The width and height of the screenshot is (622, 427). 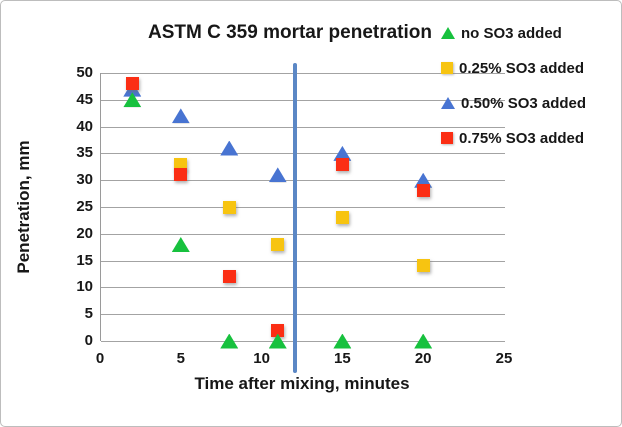 I want to click on legend-label: 0.50% SO3 added, so click(x=524, y=103).